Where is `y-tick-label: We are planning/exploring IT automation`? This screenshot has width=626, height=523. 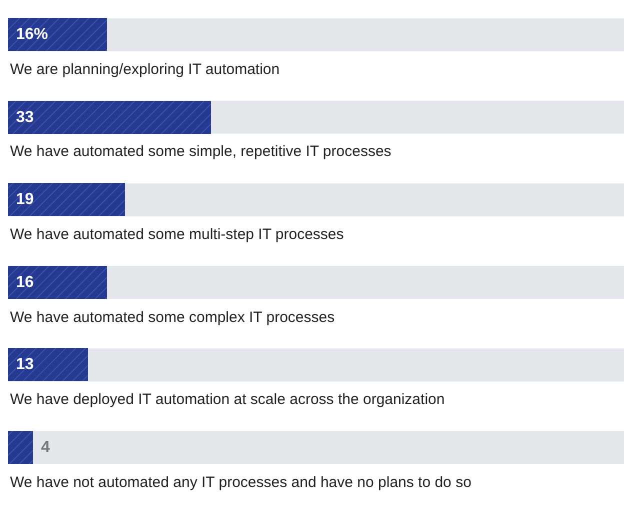
y-tick-label: We are planning/exploring IT automation is located at coordinates (145, 69).